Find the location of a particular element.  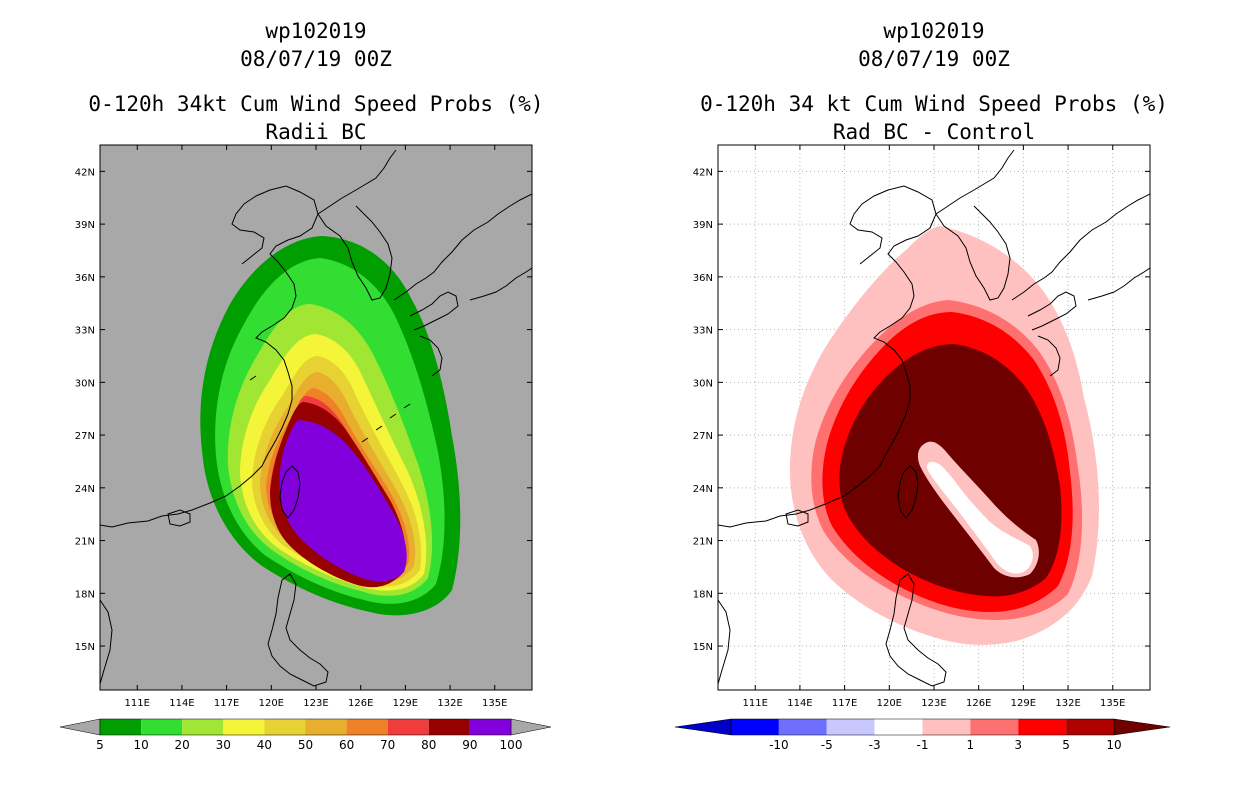

right-colorbar-lower-arrow is located at coordinates (703, 727).